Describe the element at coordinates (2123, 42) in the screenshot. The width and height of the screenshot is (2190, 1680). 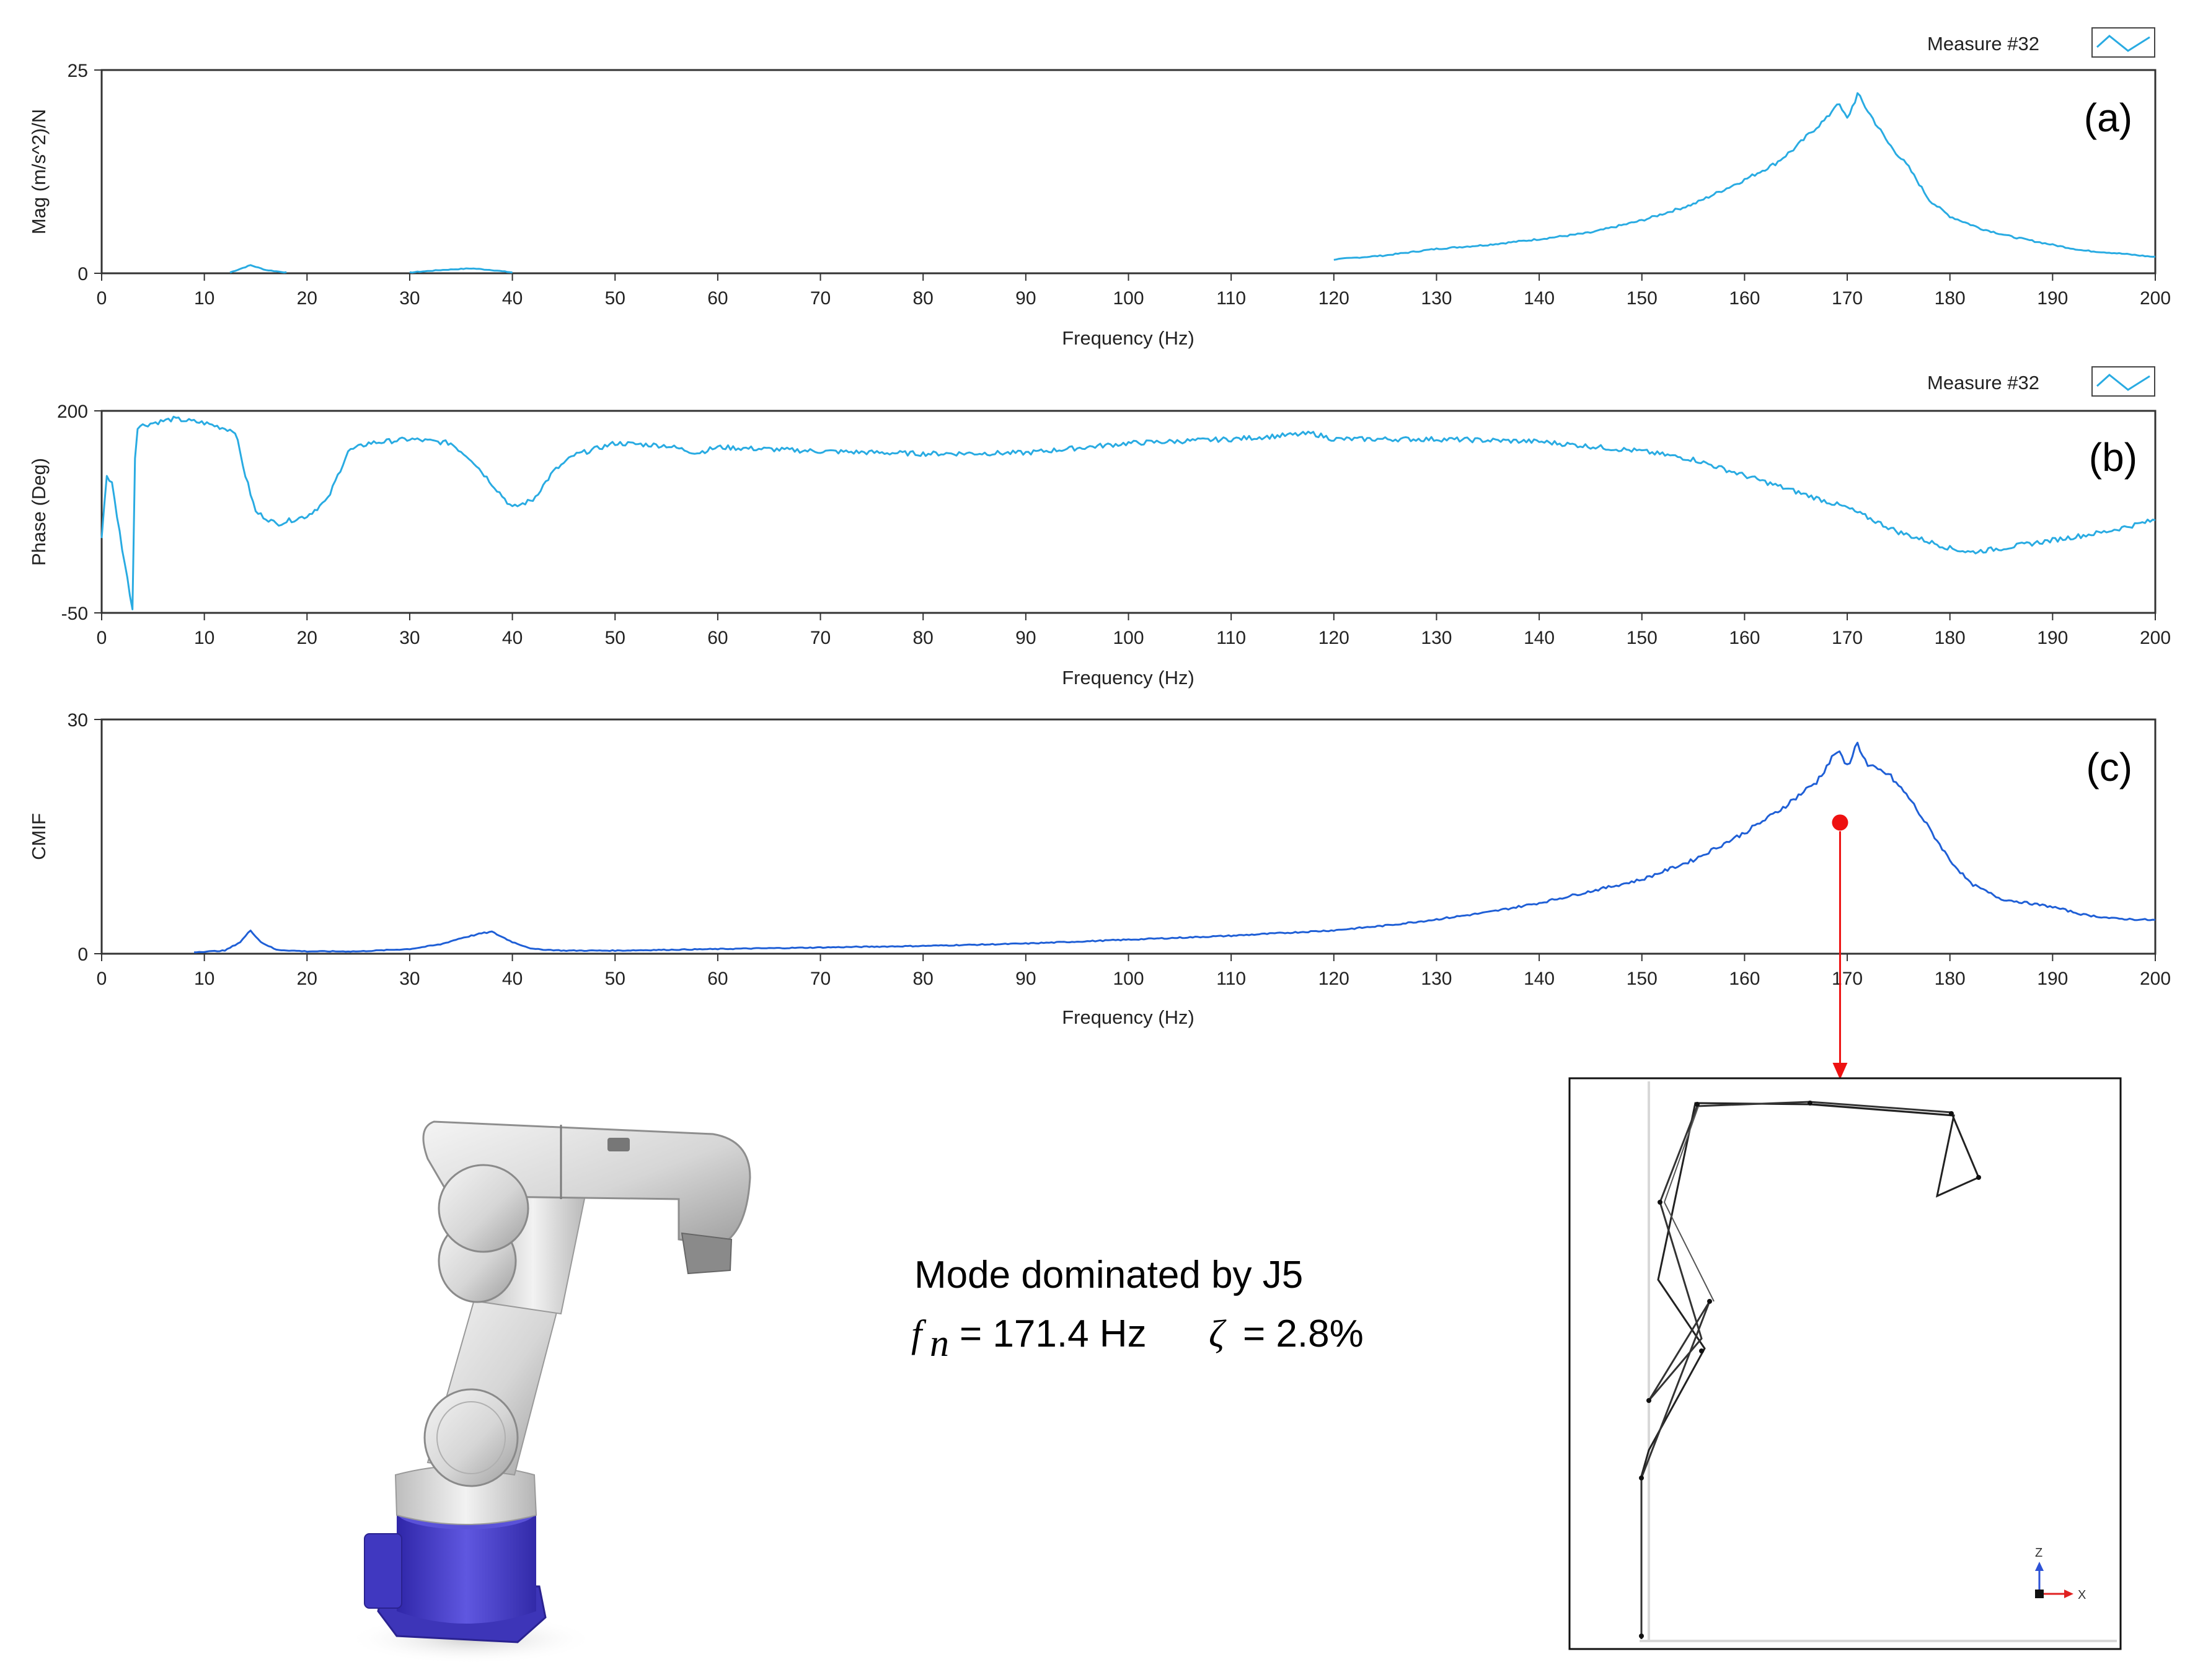
I see `legend-line-swatch-icon` at that location.